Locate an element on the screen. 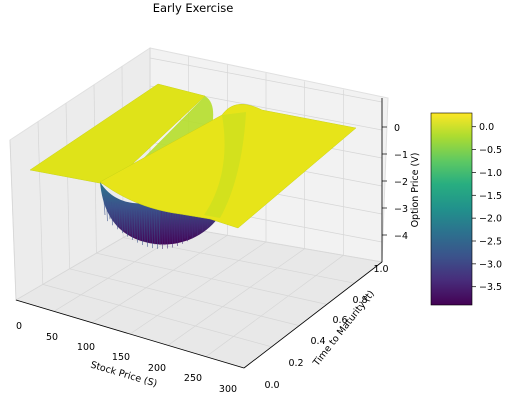 The image size is (506, 400). colorbar-tick-label: −2.0 is located at coordinates (490, 219).